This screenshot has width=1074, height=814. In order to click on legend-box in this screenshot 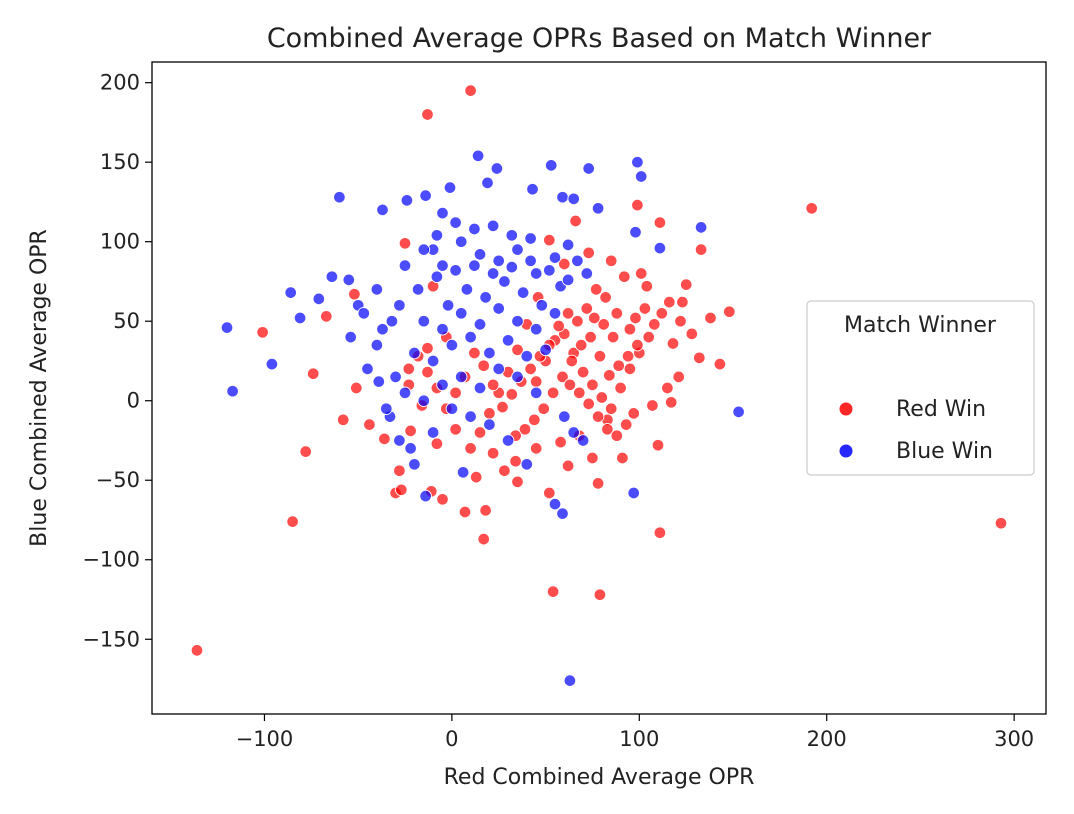, I will do `click(920, 388)`.